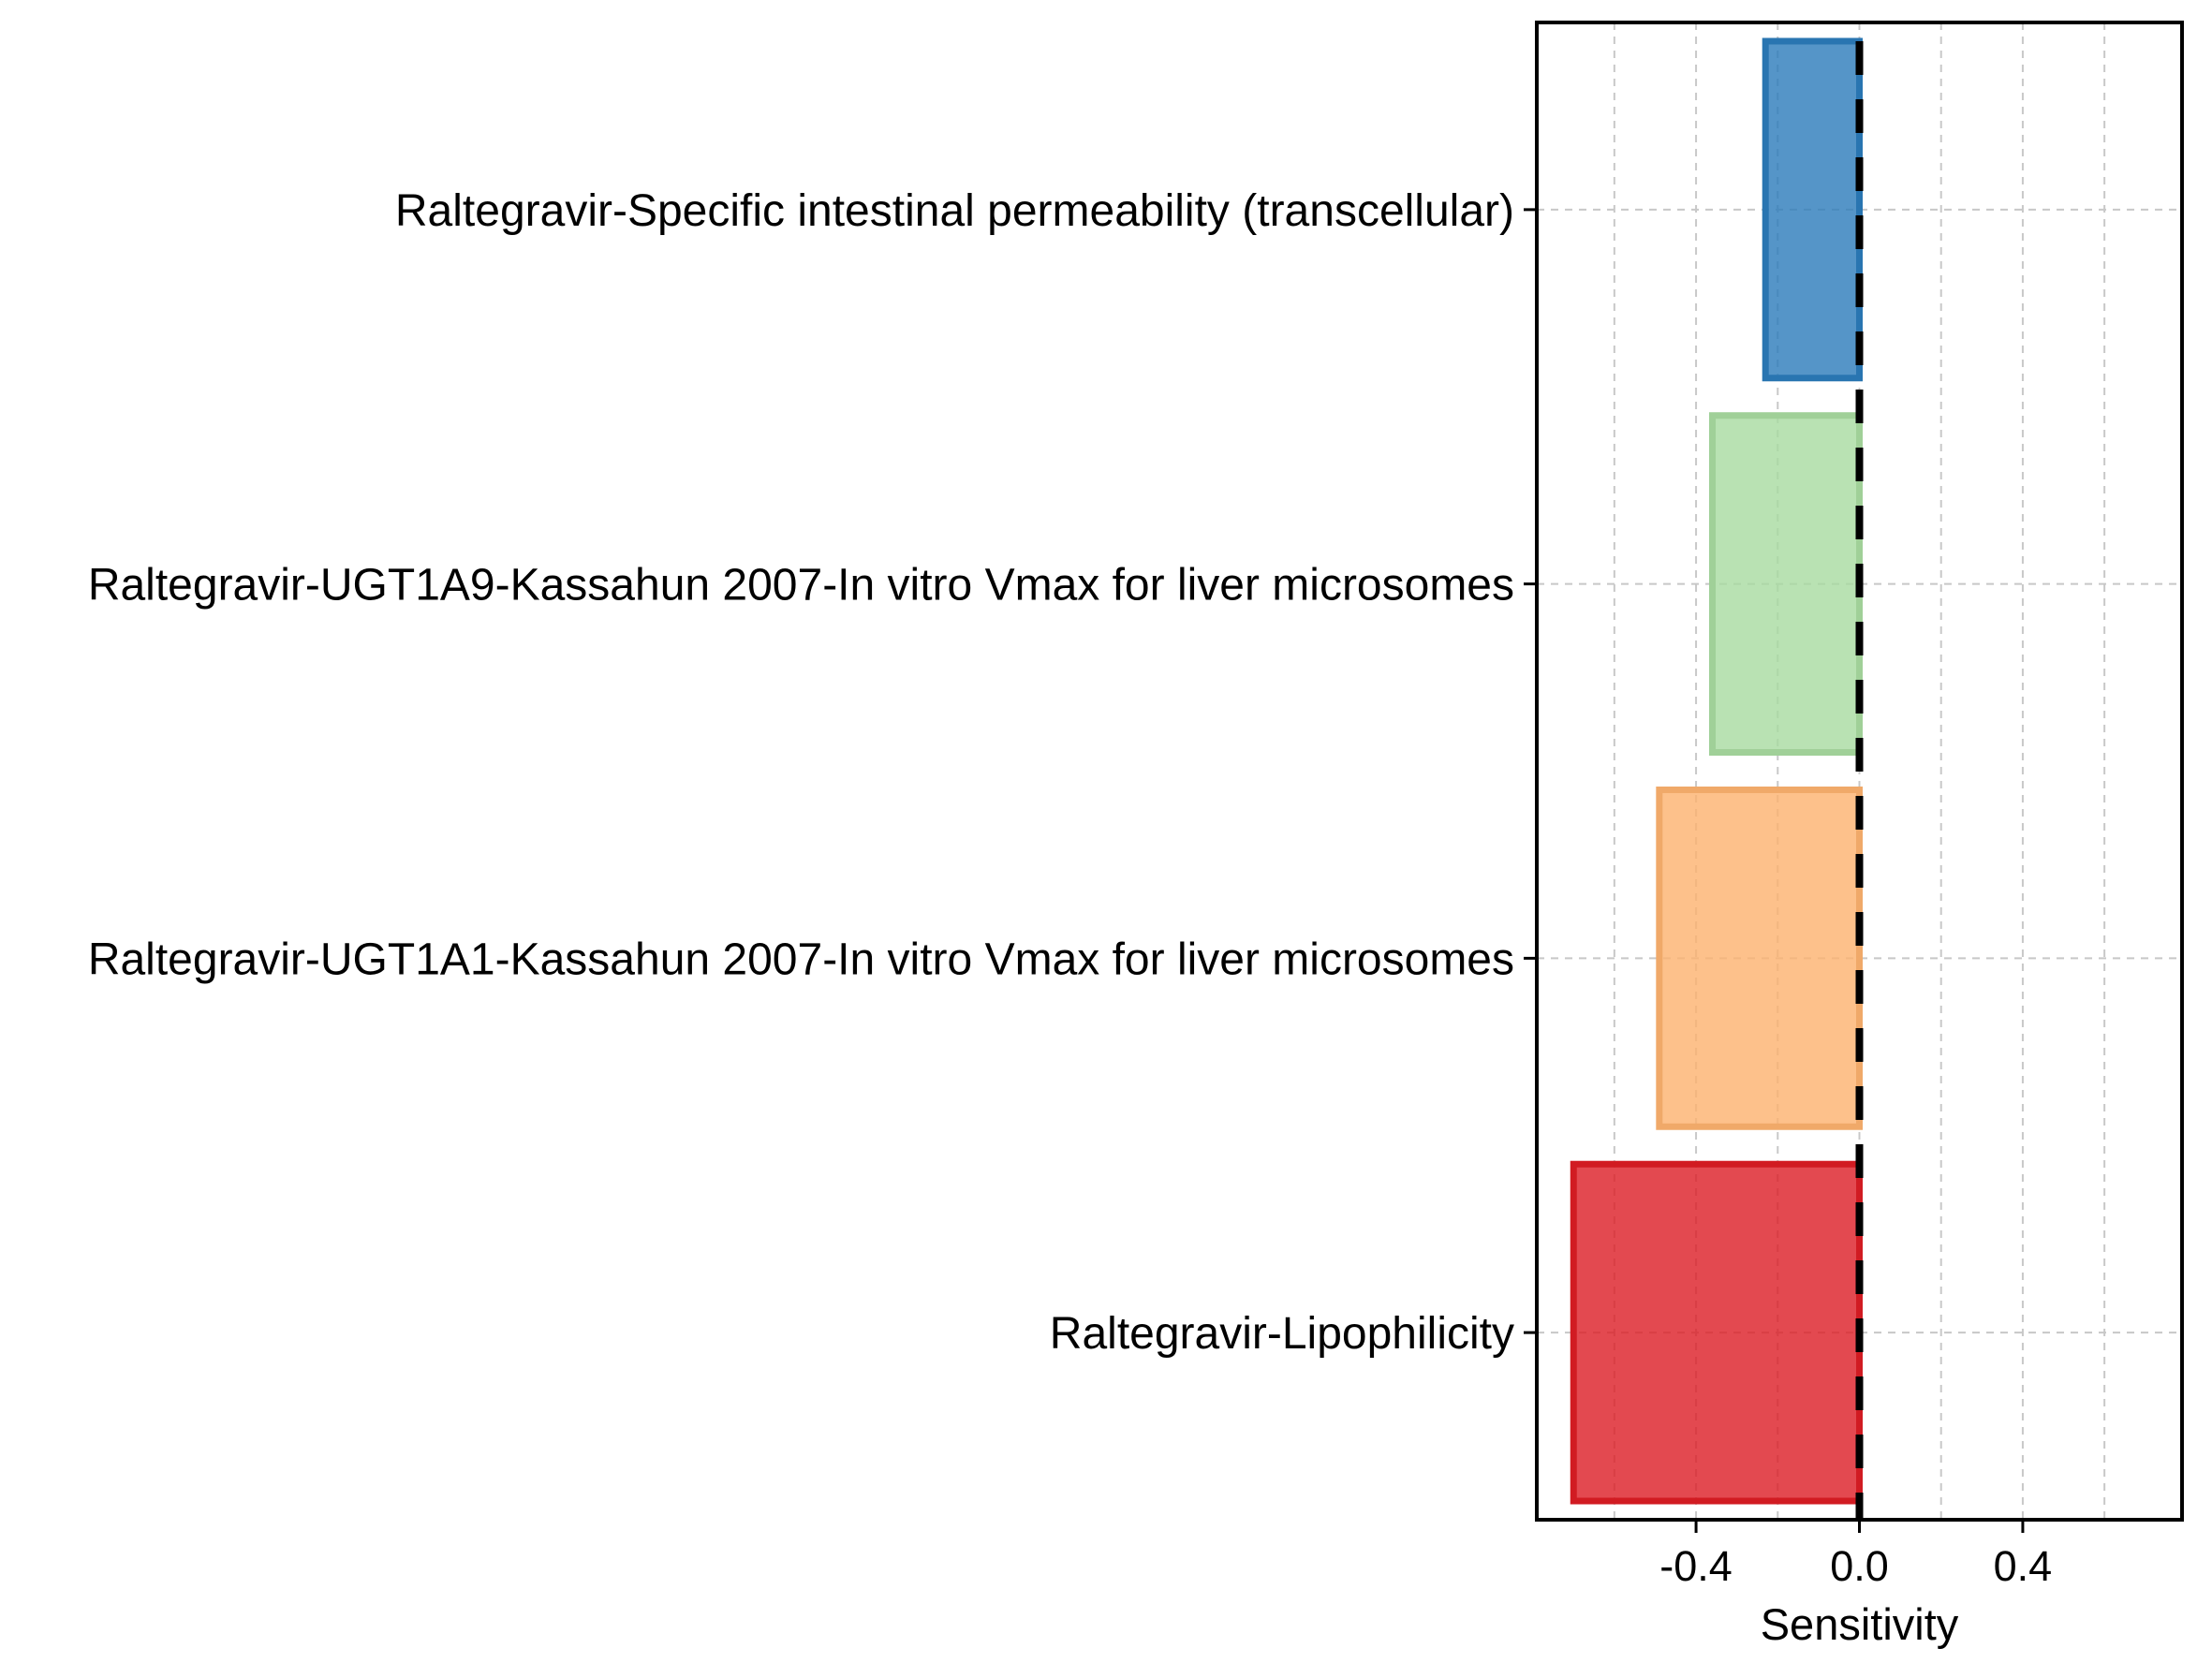 Image resolution: width=2212 pixels, height=1663 pixels. Describe the element at coordinates (1860, 1624) in the screenshot. I see `x-axis-title: Sensitivity` at that location.